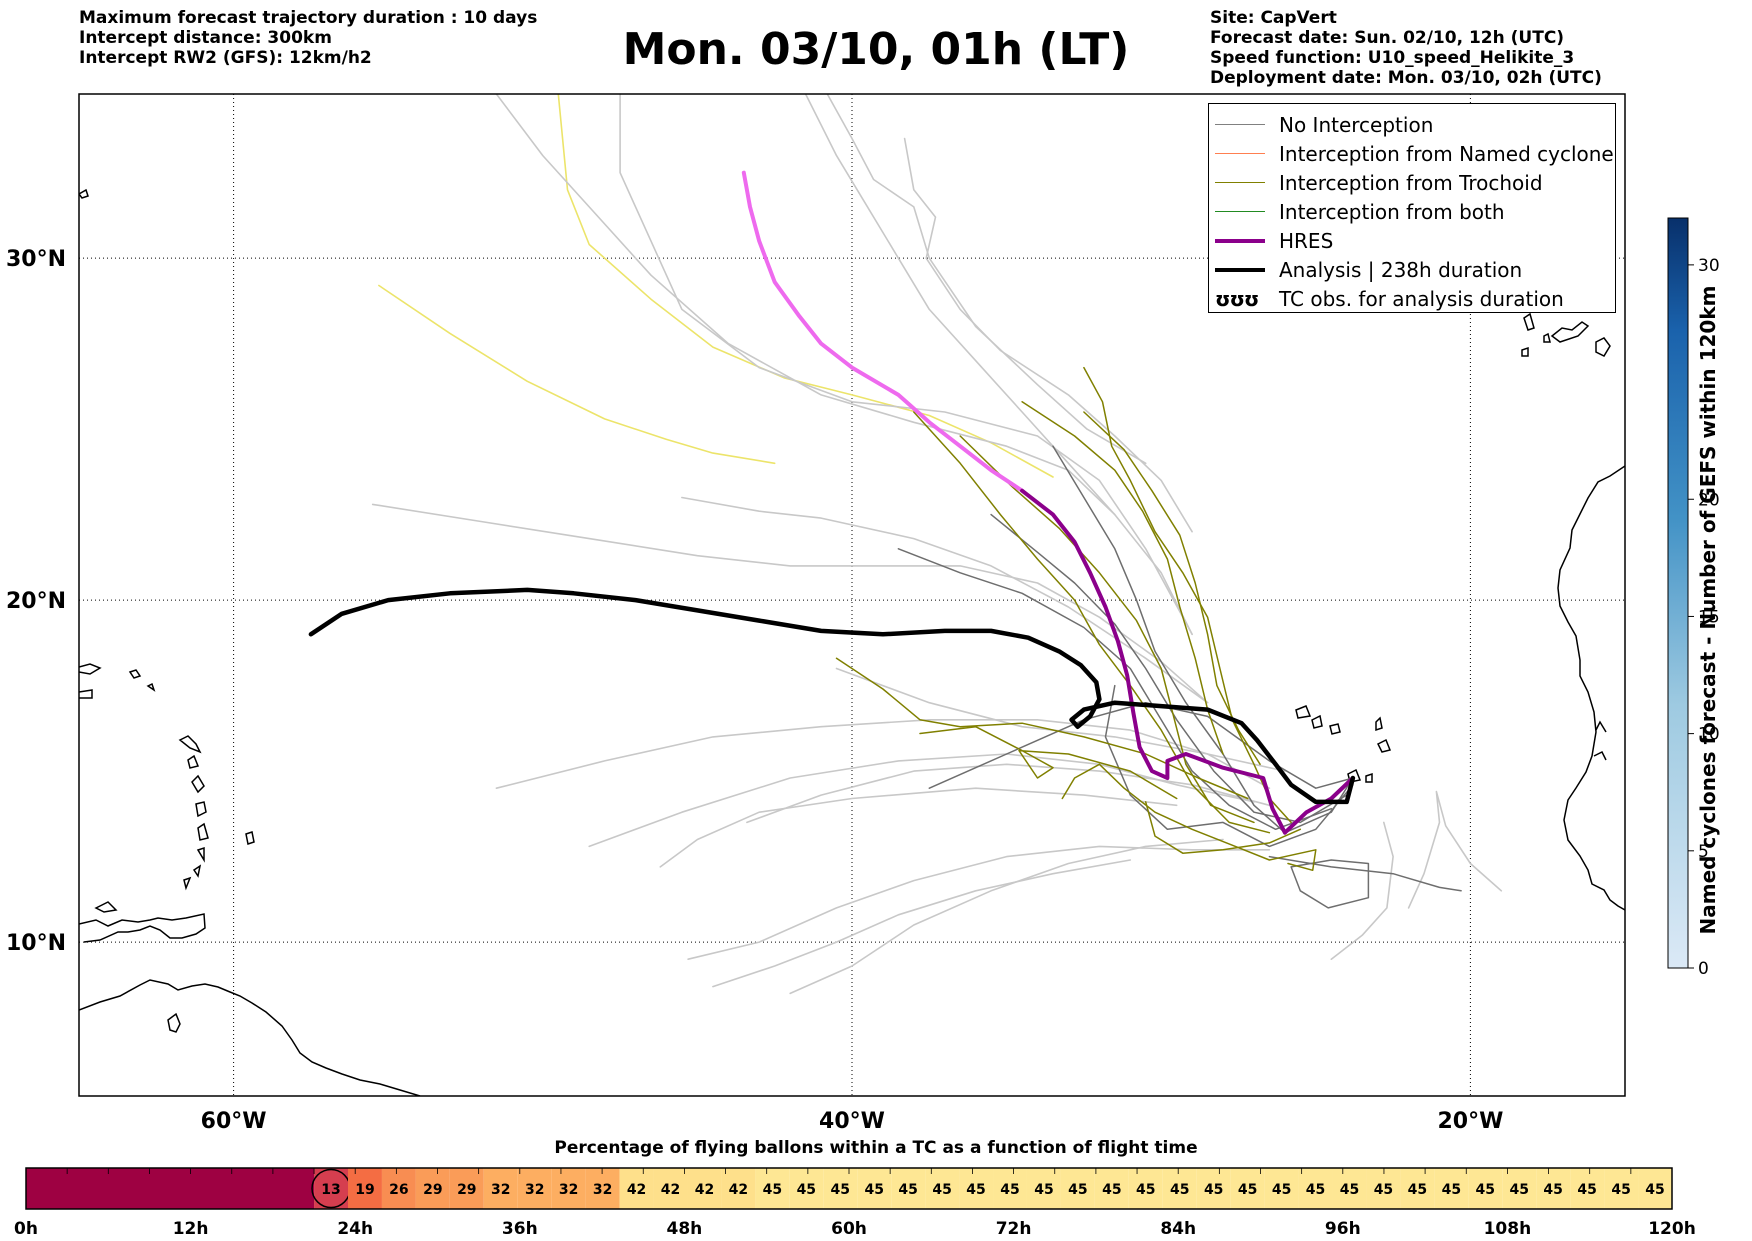 This screenshot has width=1752, height=1241. Describe the element at coordinates (1392, 211) in the screenshot. I see `legend-label: Interception from both` at that location.